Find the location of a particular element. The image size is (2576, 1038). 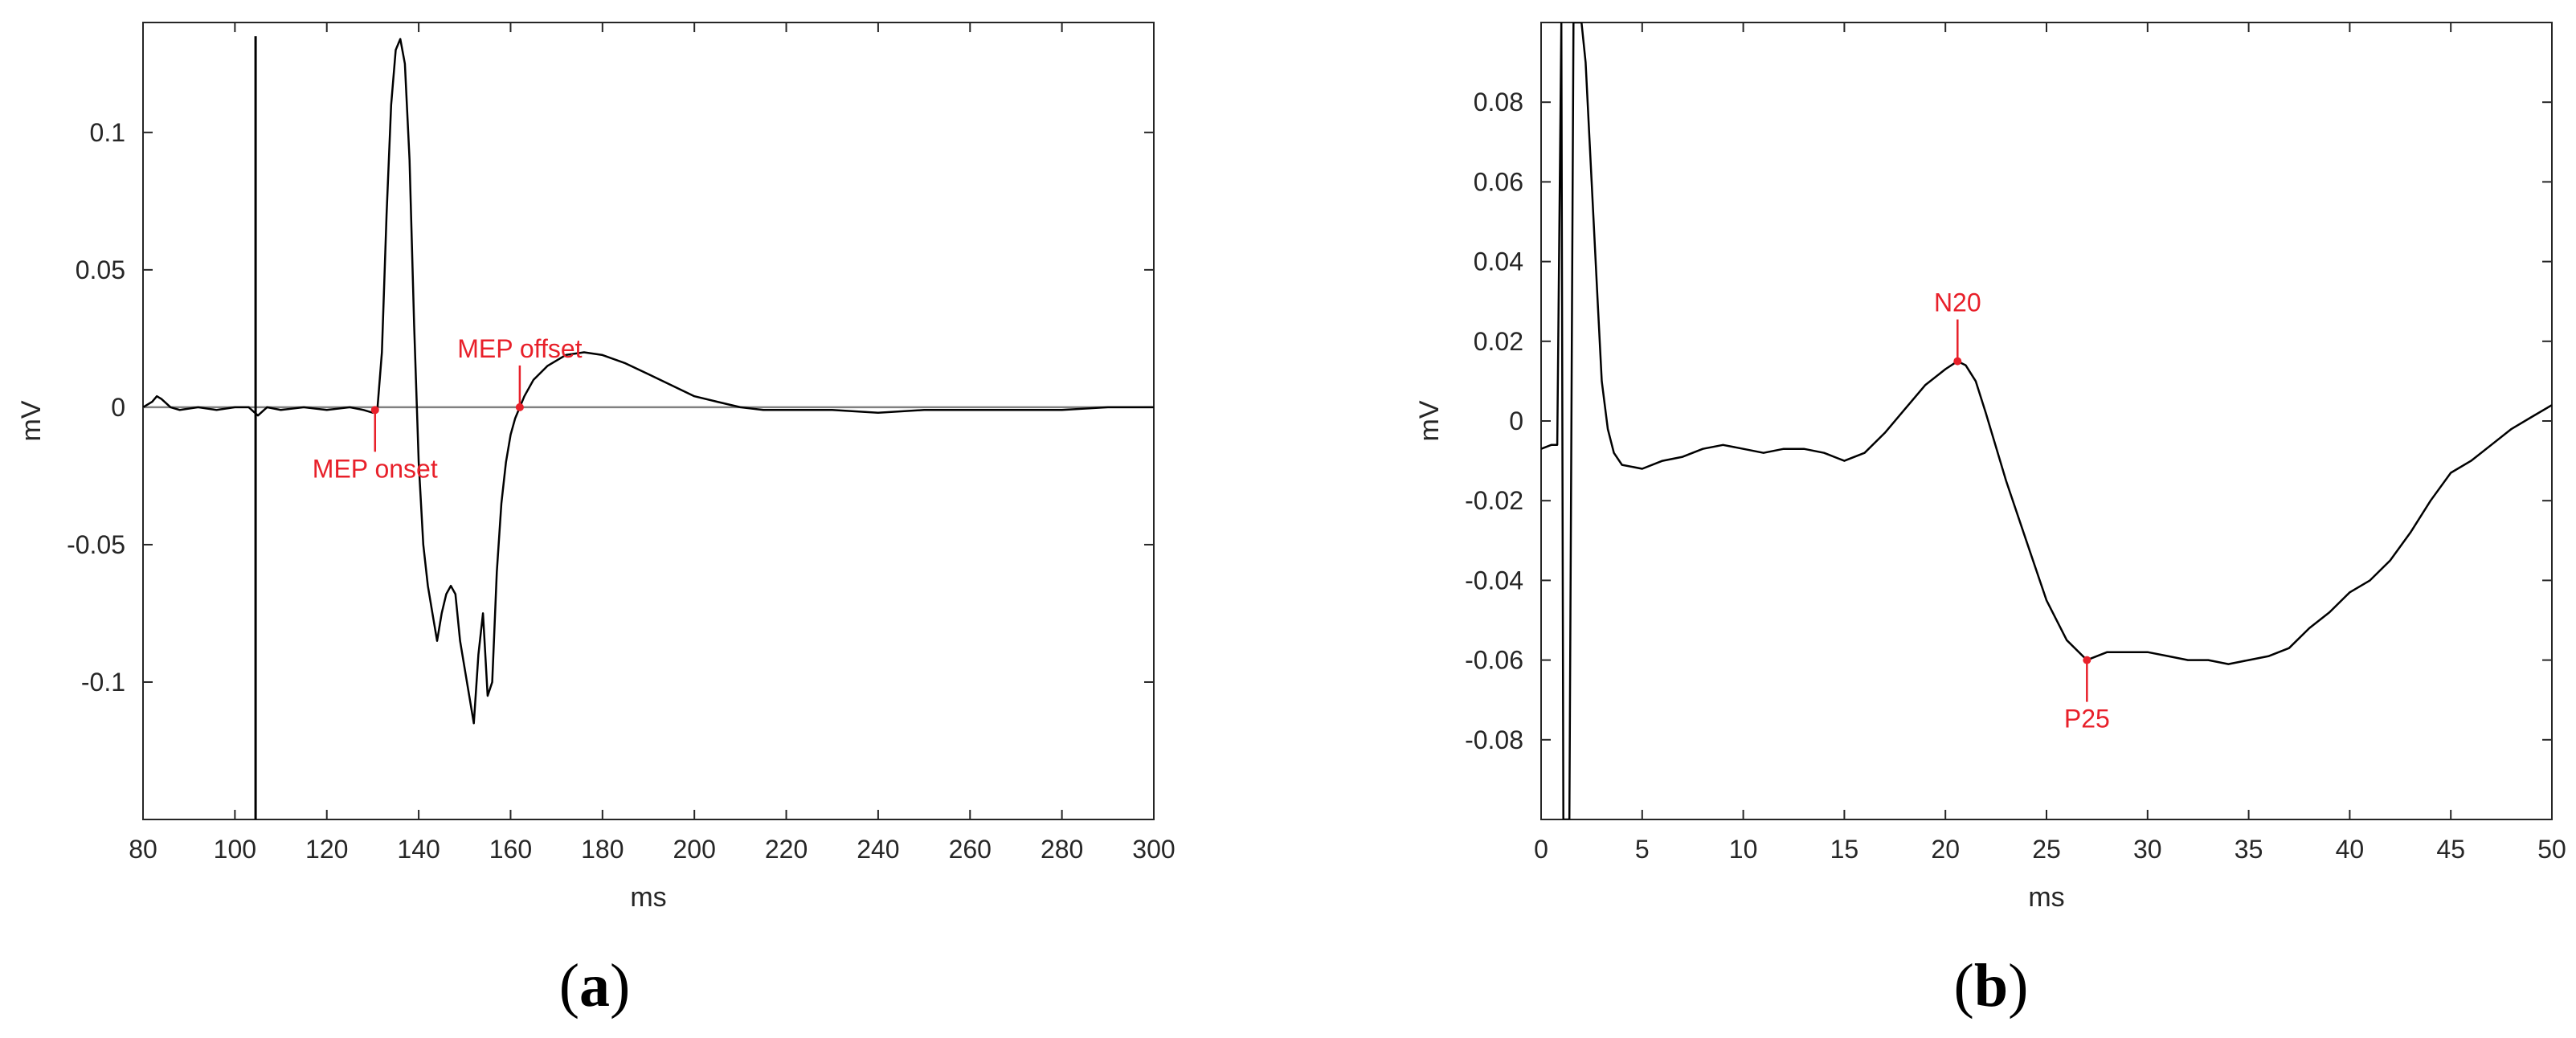

y-tick-label: -0.04 is located at coordinates (1494, 580).